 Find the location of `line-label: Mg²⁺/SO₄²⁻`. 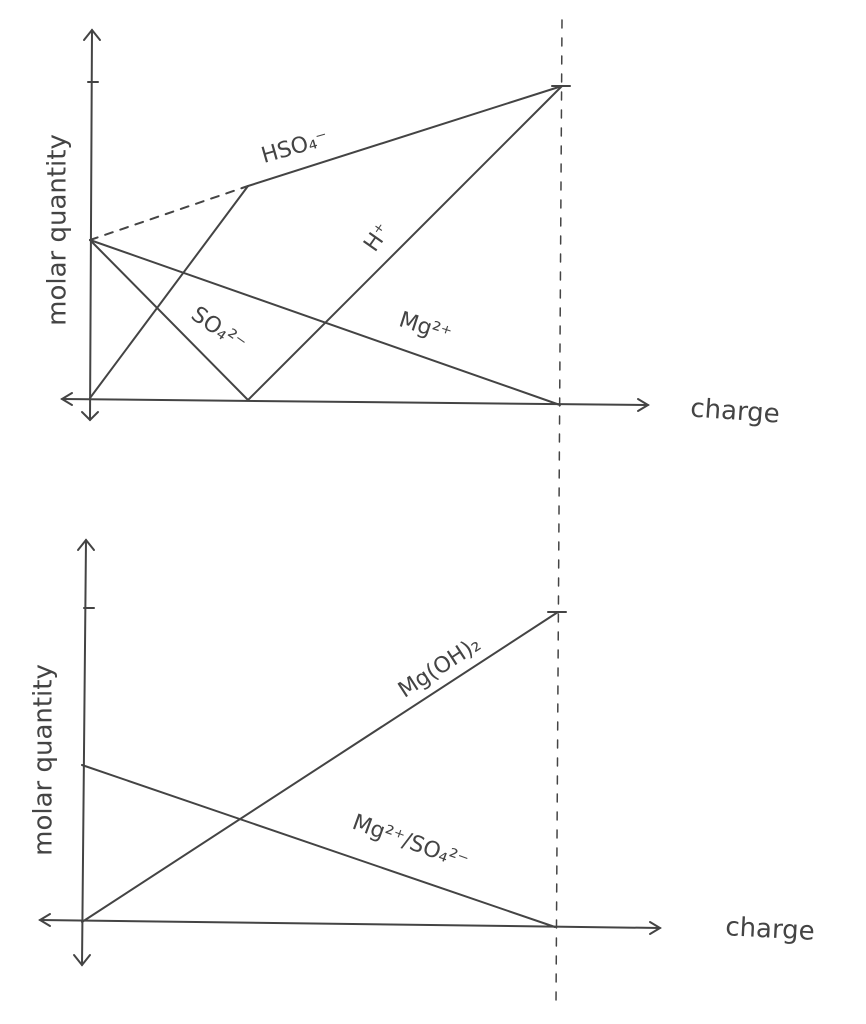

line-label: Mg²⁺/SO₄²⁻ is located at coordinates (410, 842).